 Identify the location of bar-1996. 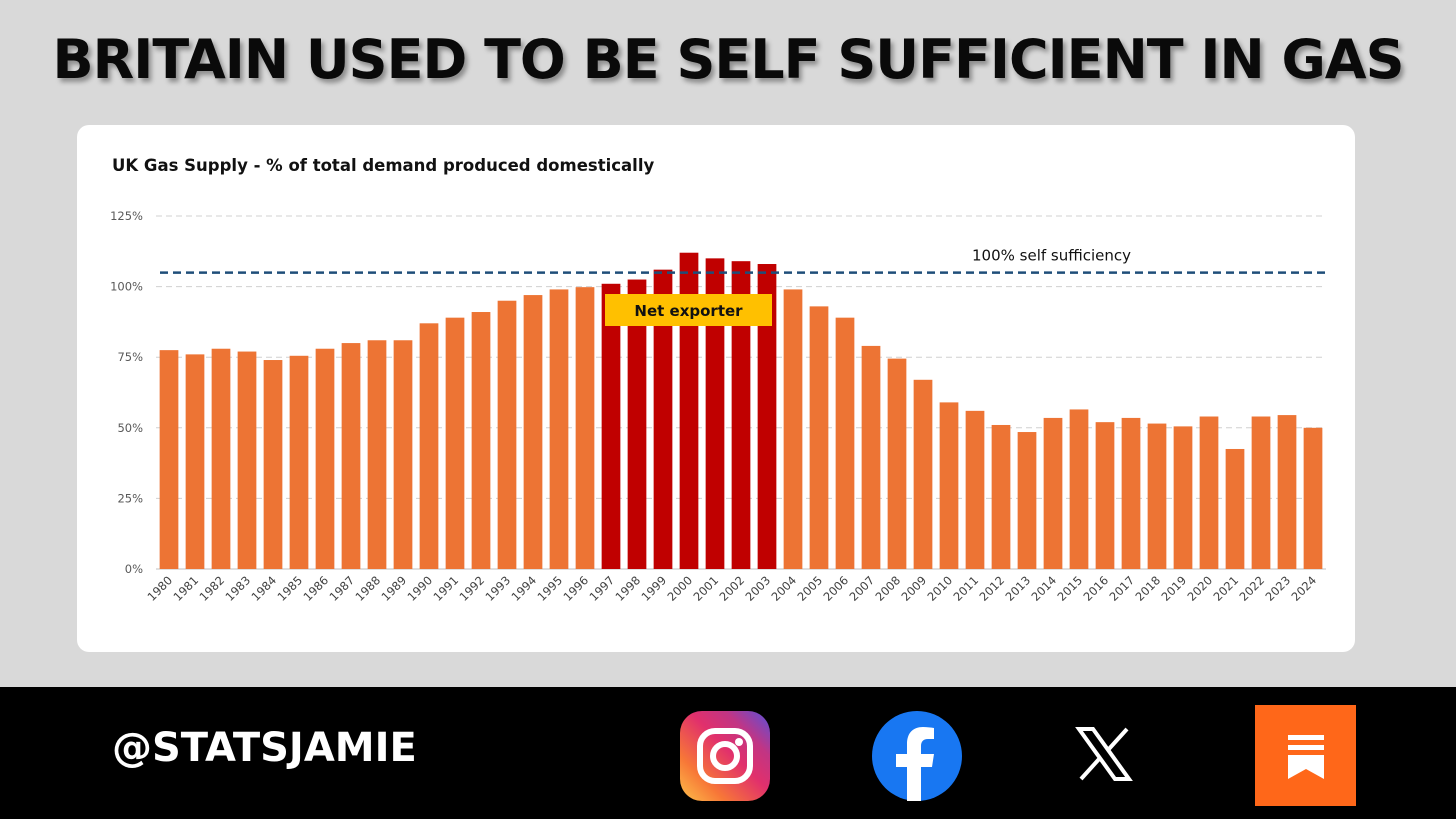
(585, 428).